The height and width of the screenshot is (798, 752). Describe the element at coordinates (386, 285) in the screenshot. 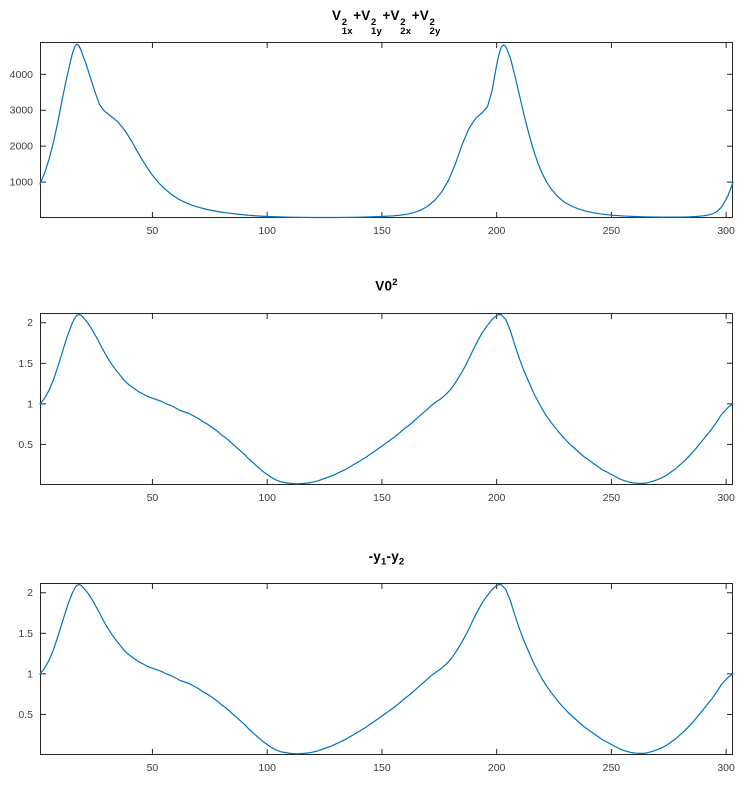

I see `plot2-title: V02` at that location.